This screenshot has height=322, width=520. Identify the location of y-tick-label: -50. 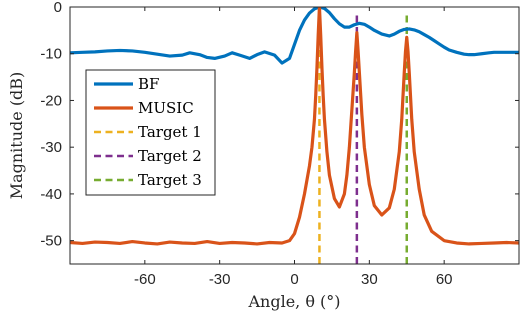
(51, 241).